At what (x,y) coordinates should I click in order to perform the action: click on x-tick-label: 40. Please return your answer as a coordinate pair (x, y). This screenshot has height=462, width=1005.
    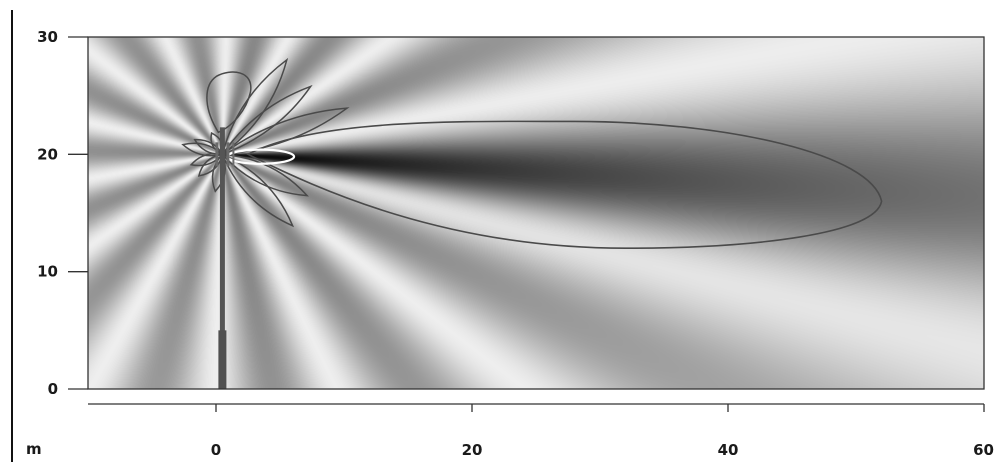
    Looking at the image, I should click on (728, 450).